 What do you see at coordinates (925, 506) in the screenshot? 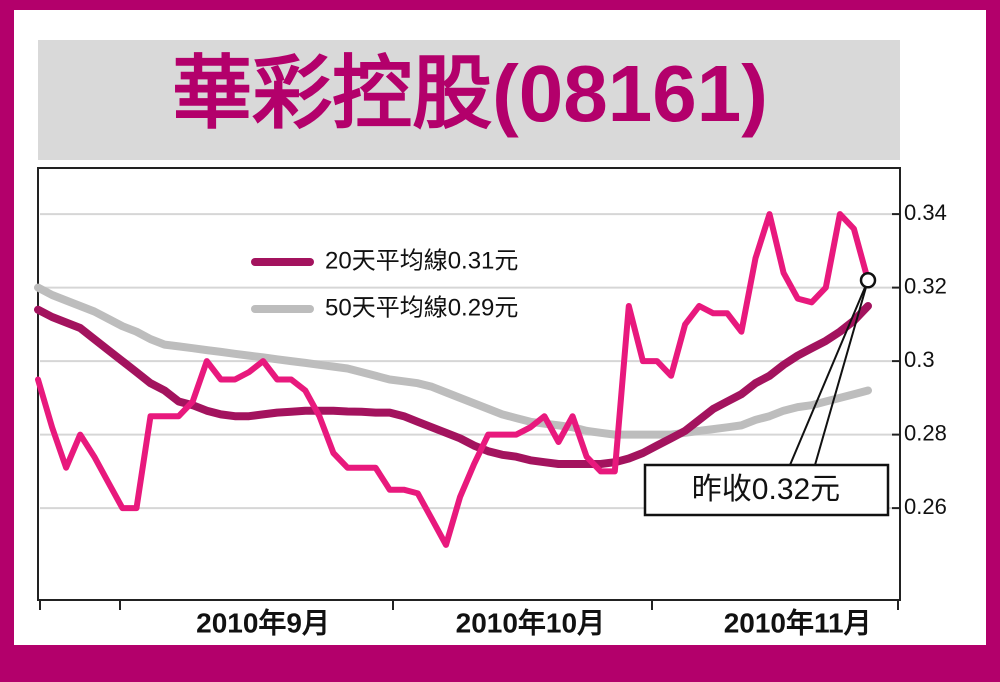
I see `y-tick-label: 0.26` at bounding box center [925, 506].